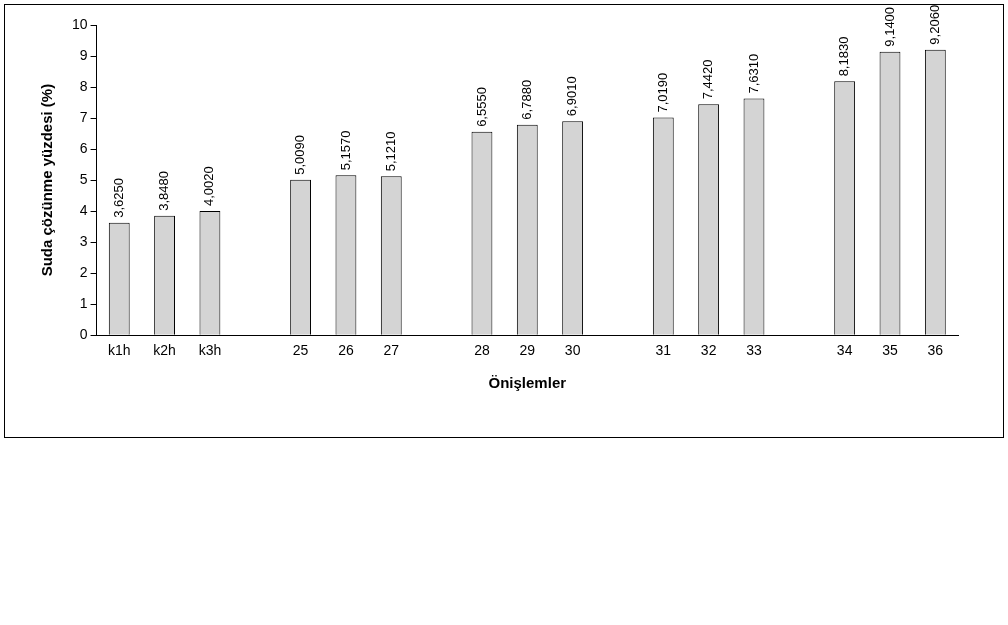 This screenshot has height=625, width=1008. What do you see at coordinates (83, 147) in the screenshot?
I see `y-tick-label: 6` at bounding box center [83, 147].